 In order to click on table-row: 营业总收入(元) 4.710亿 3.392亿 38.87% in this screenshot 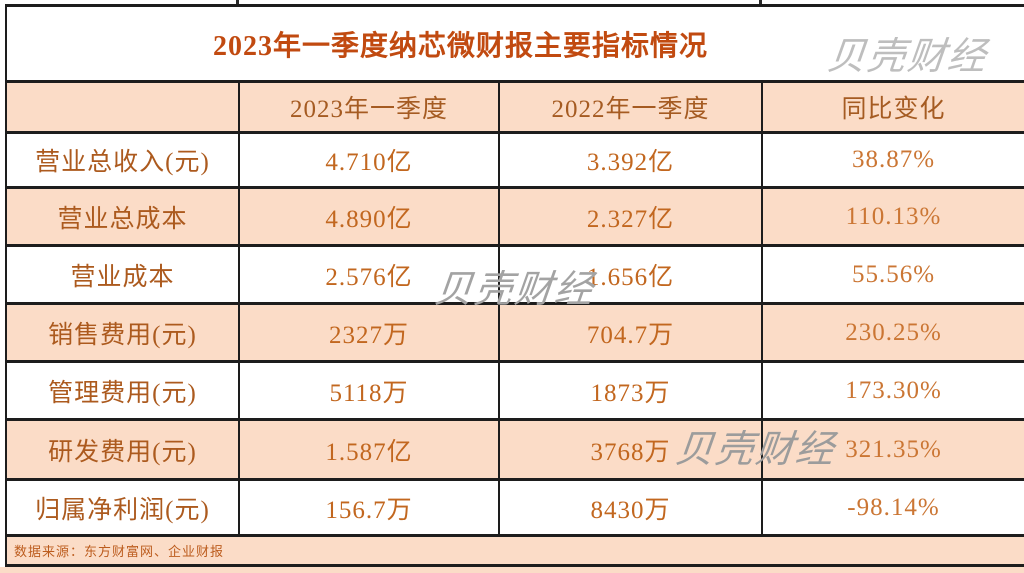, I will do `click(515, 161)`.